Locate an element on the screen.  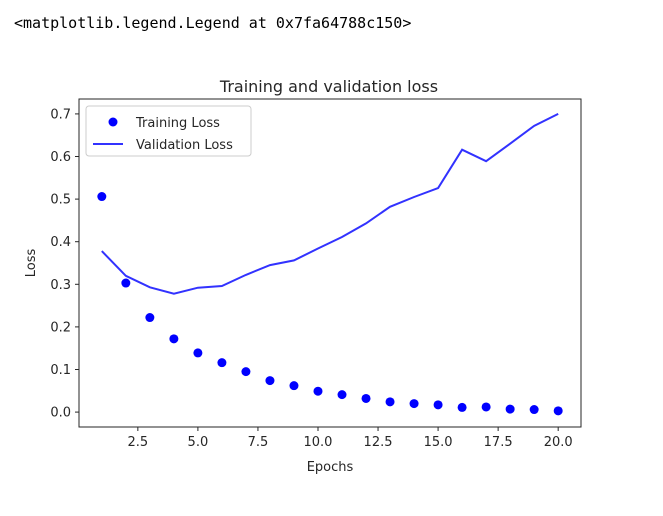
x-tick-label: 15.0 is located at coordinates (438, 442).